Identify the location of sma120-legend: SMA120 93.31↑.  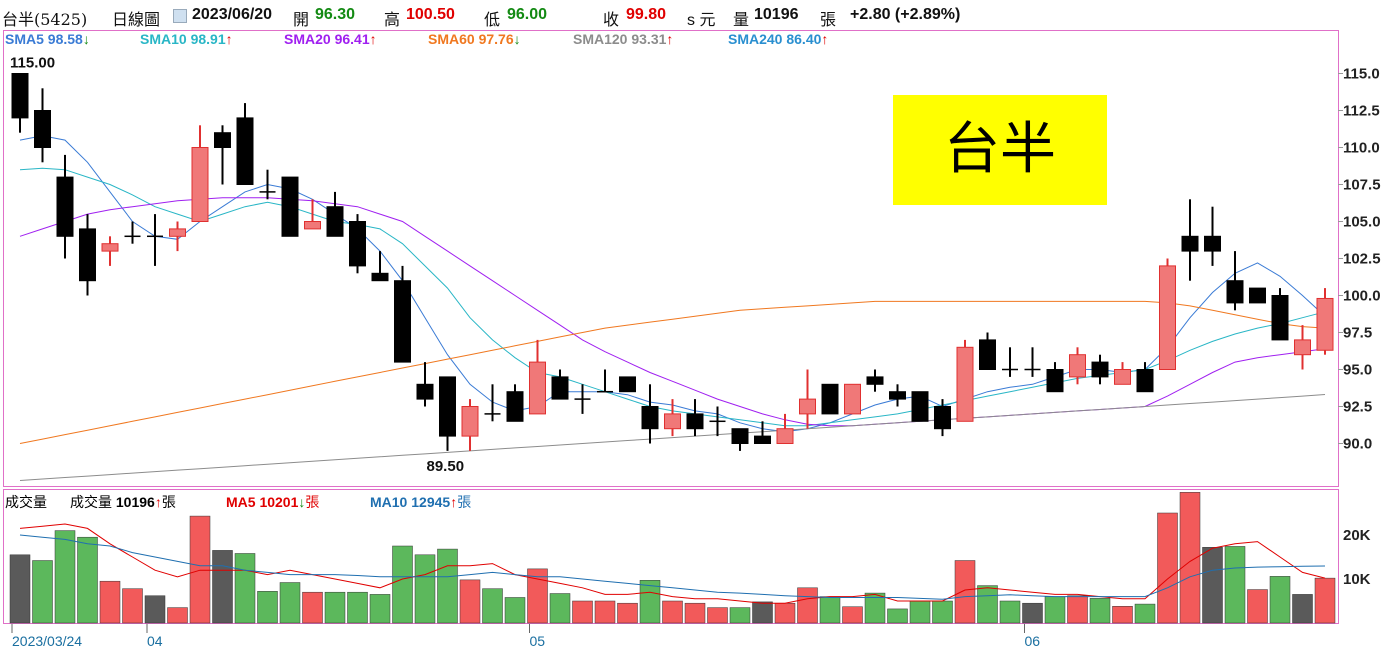
(623, 39).